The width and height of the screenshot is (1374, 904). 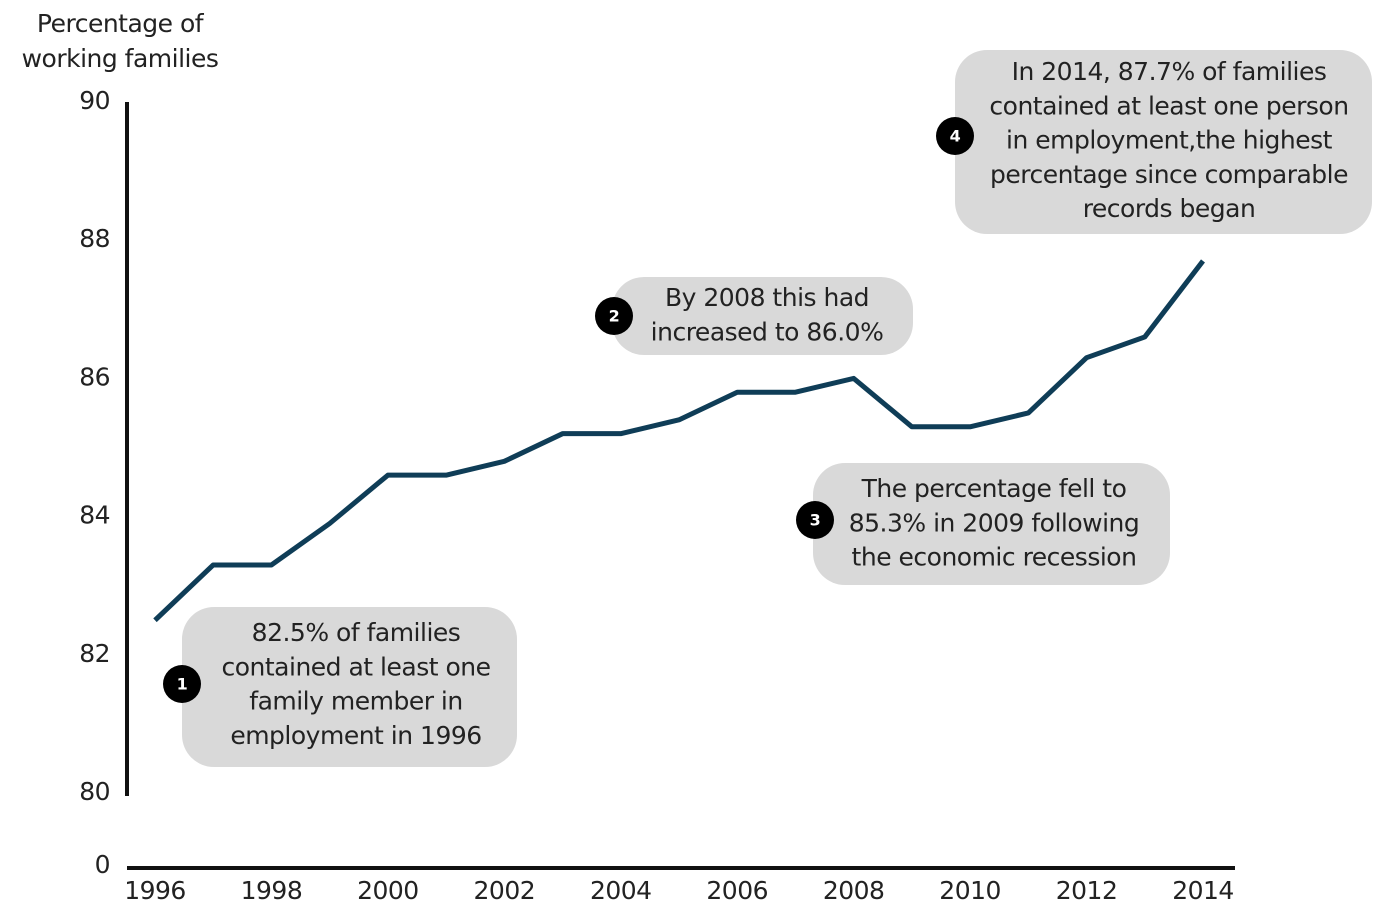 I want to click on y-tick-label: 90, so click(x=94, y=100).